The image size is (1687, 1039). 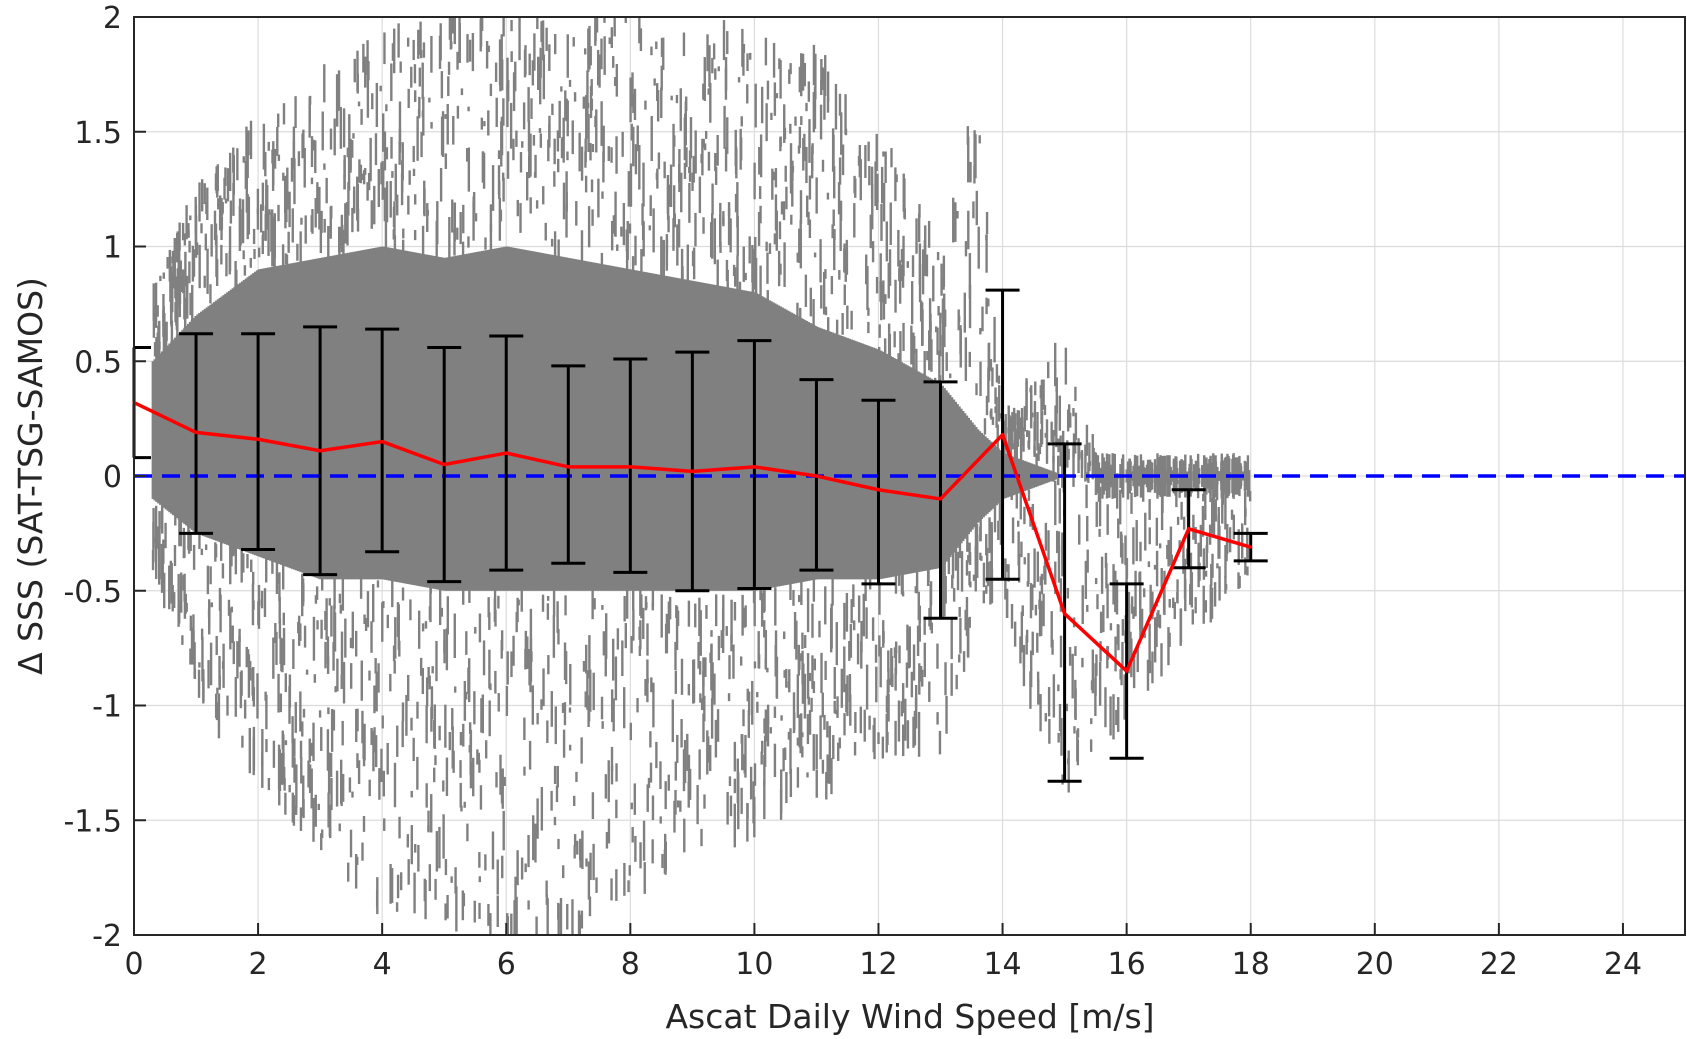 I want to click on x-tick-label: 12, so click(x=878, y=964).